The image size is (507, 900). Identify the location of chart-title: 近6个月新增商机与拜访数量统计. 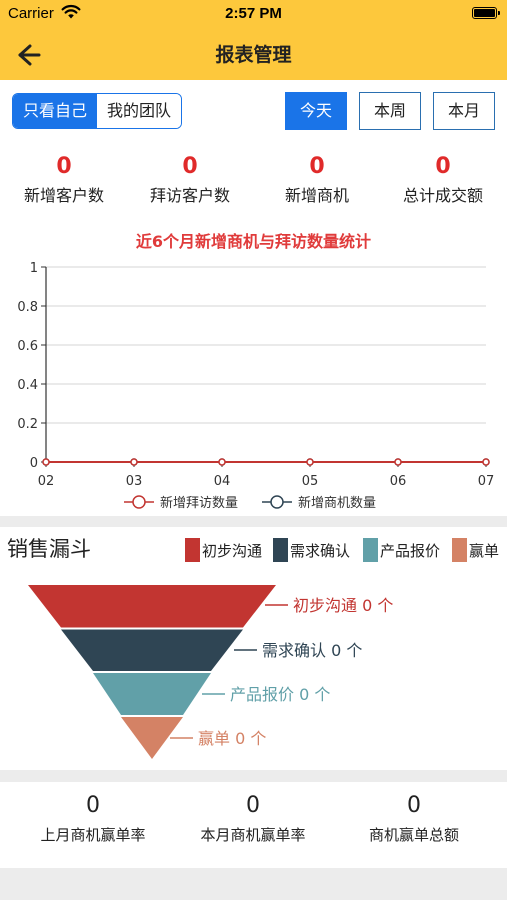
(253, 241).